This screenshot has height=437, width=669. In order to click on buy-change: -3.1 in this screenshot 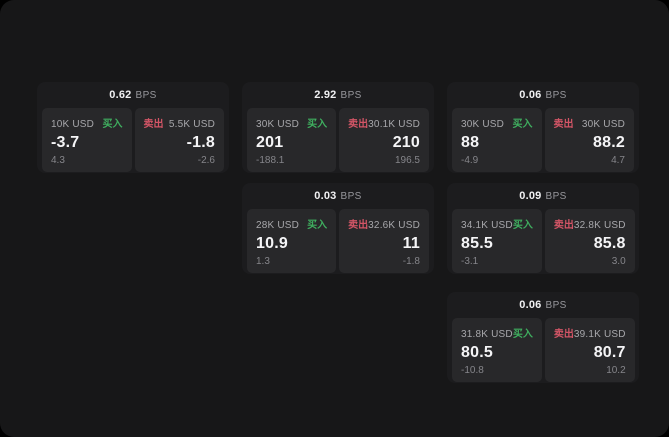, I will do `click(470, 261)`.